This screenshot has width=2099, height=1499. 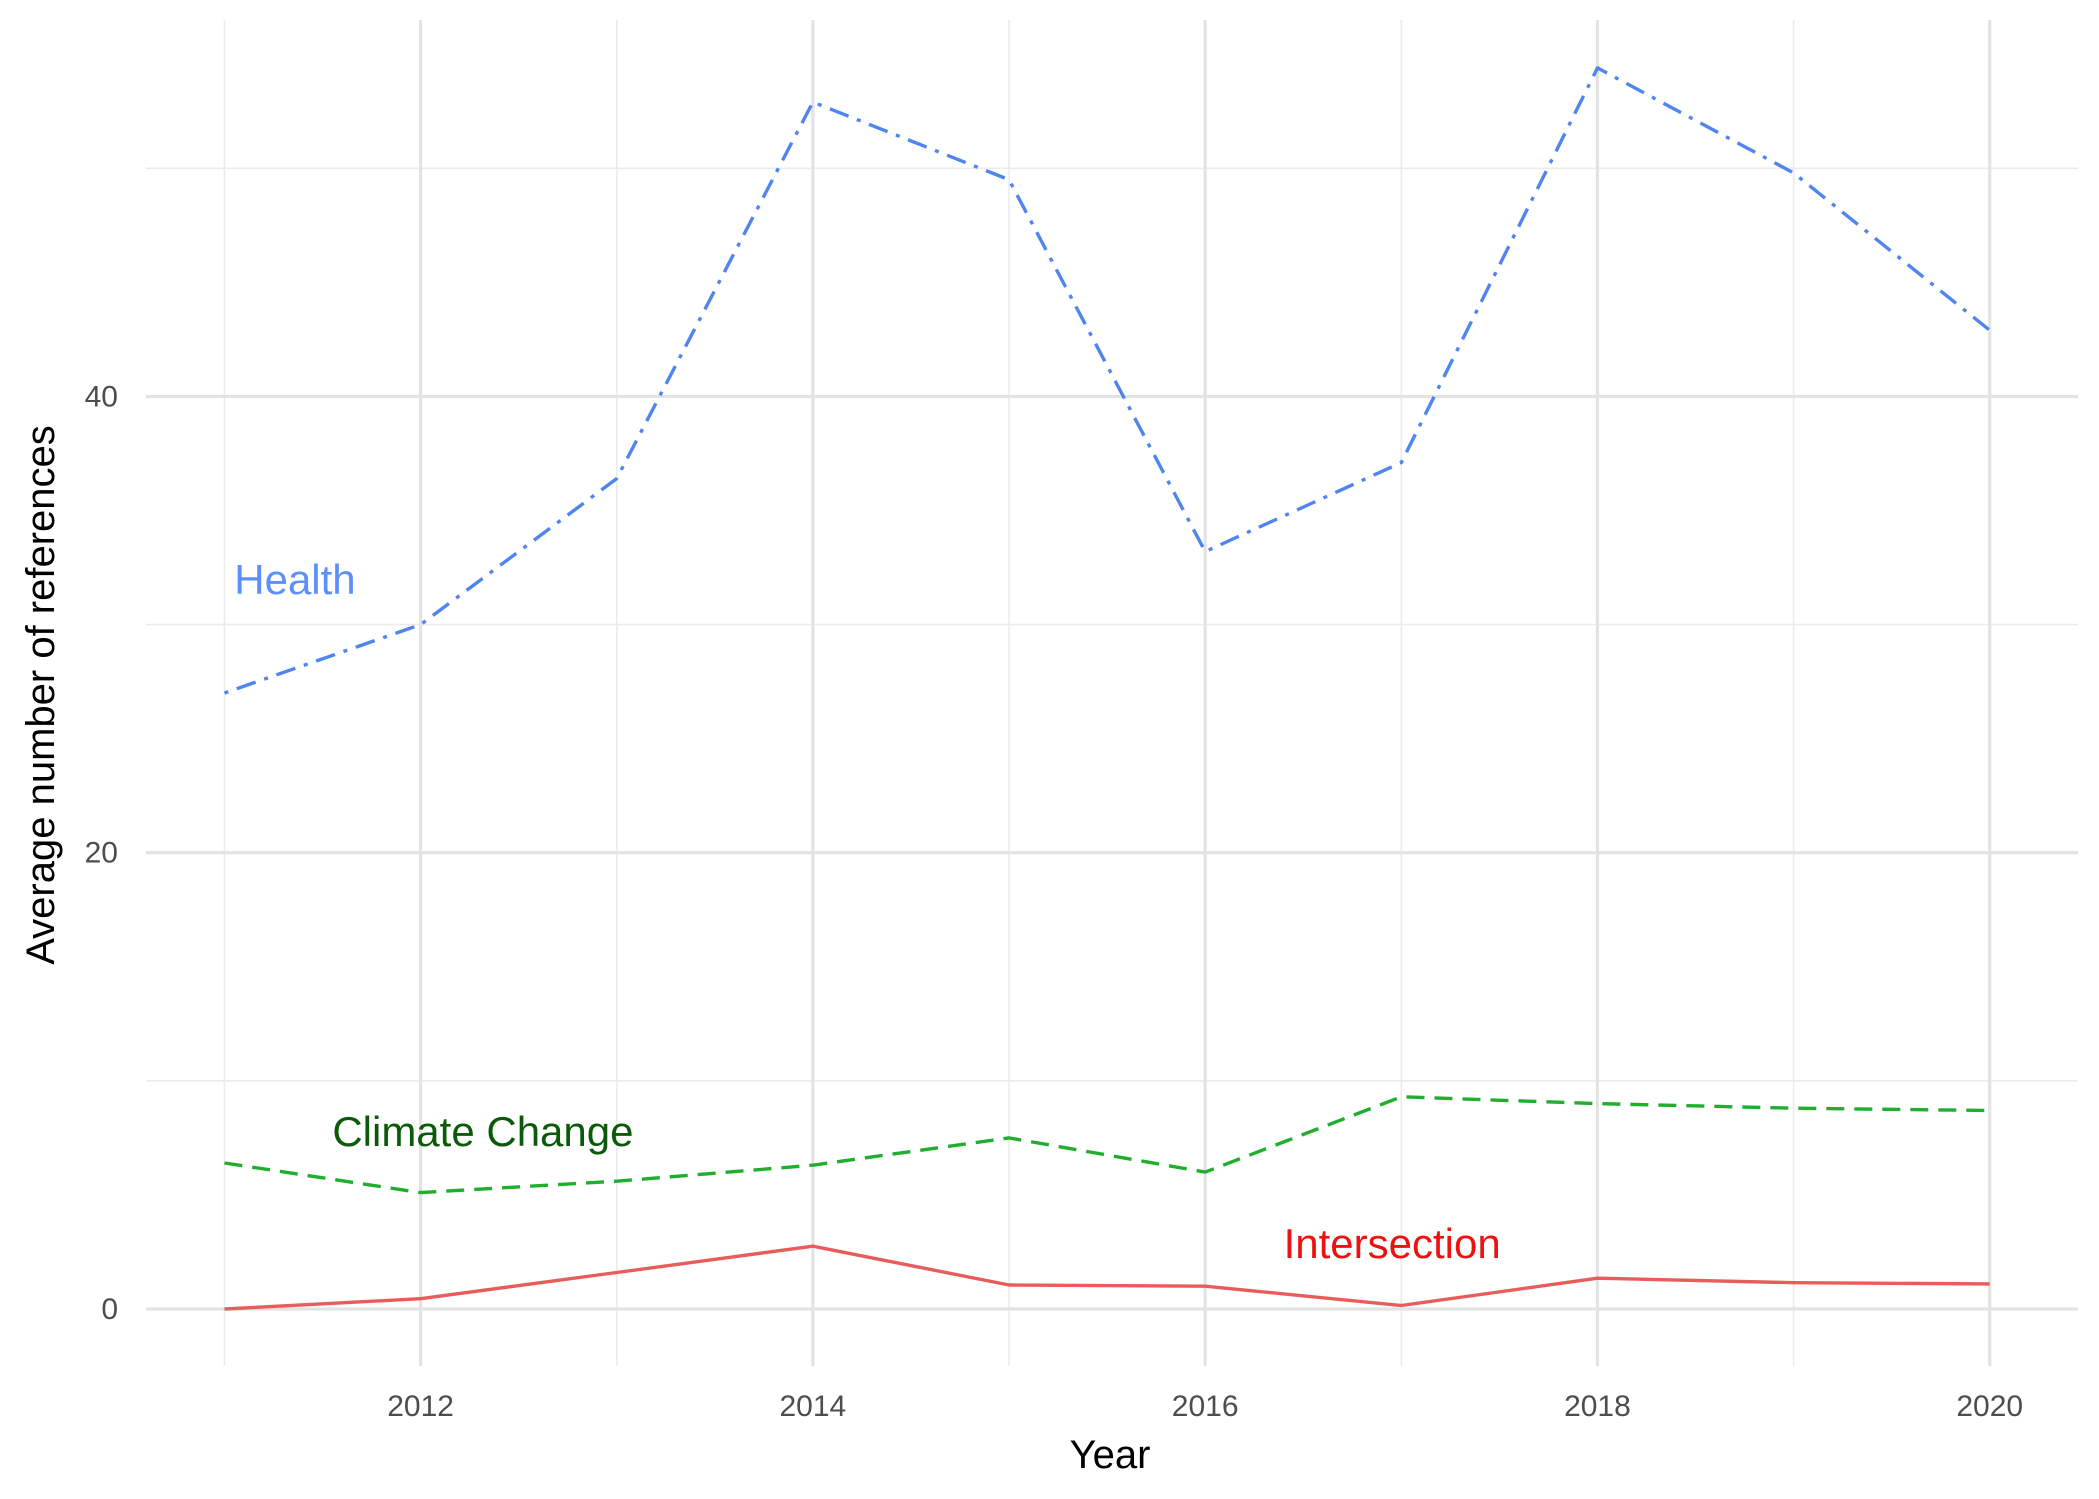 I want to click on series-line-intersection, so click(x=1107, y=1277).